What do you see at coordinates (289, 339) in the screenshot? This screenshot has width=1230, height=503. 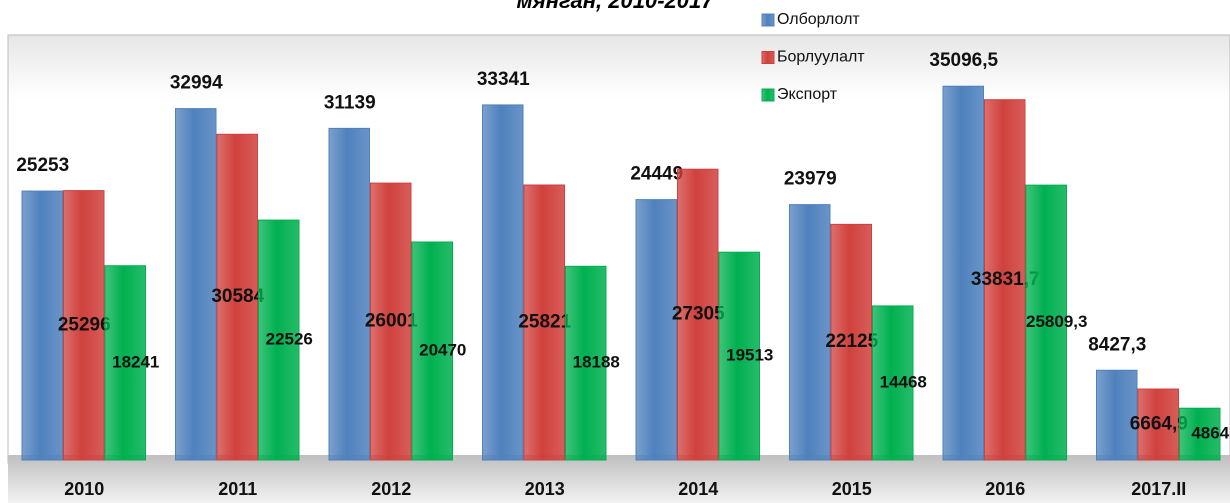 I see `data-label: 22526` at bounding box center [289, 339].